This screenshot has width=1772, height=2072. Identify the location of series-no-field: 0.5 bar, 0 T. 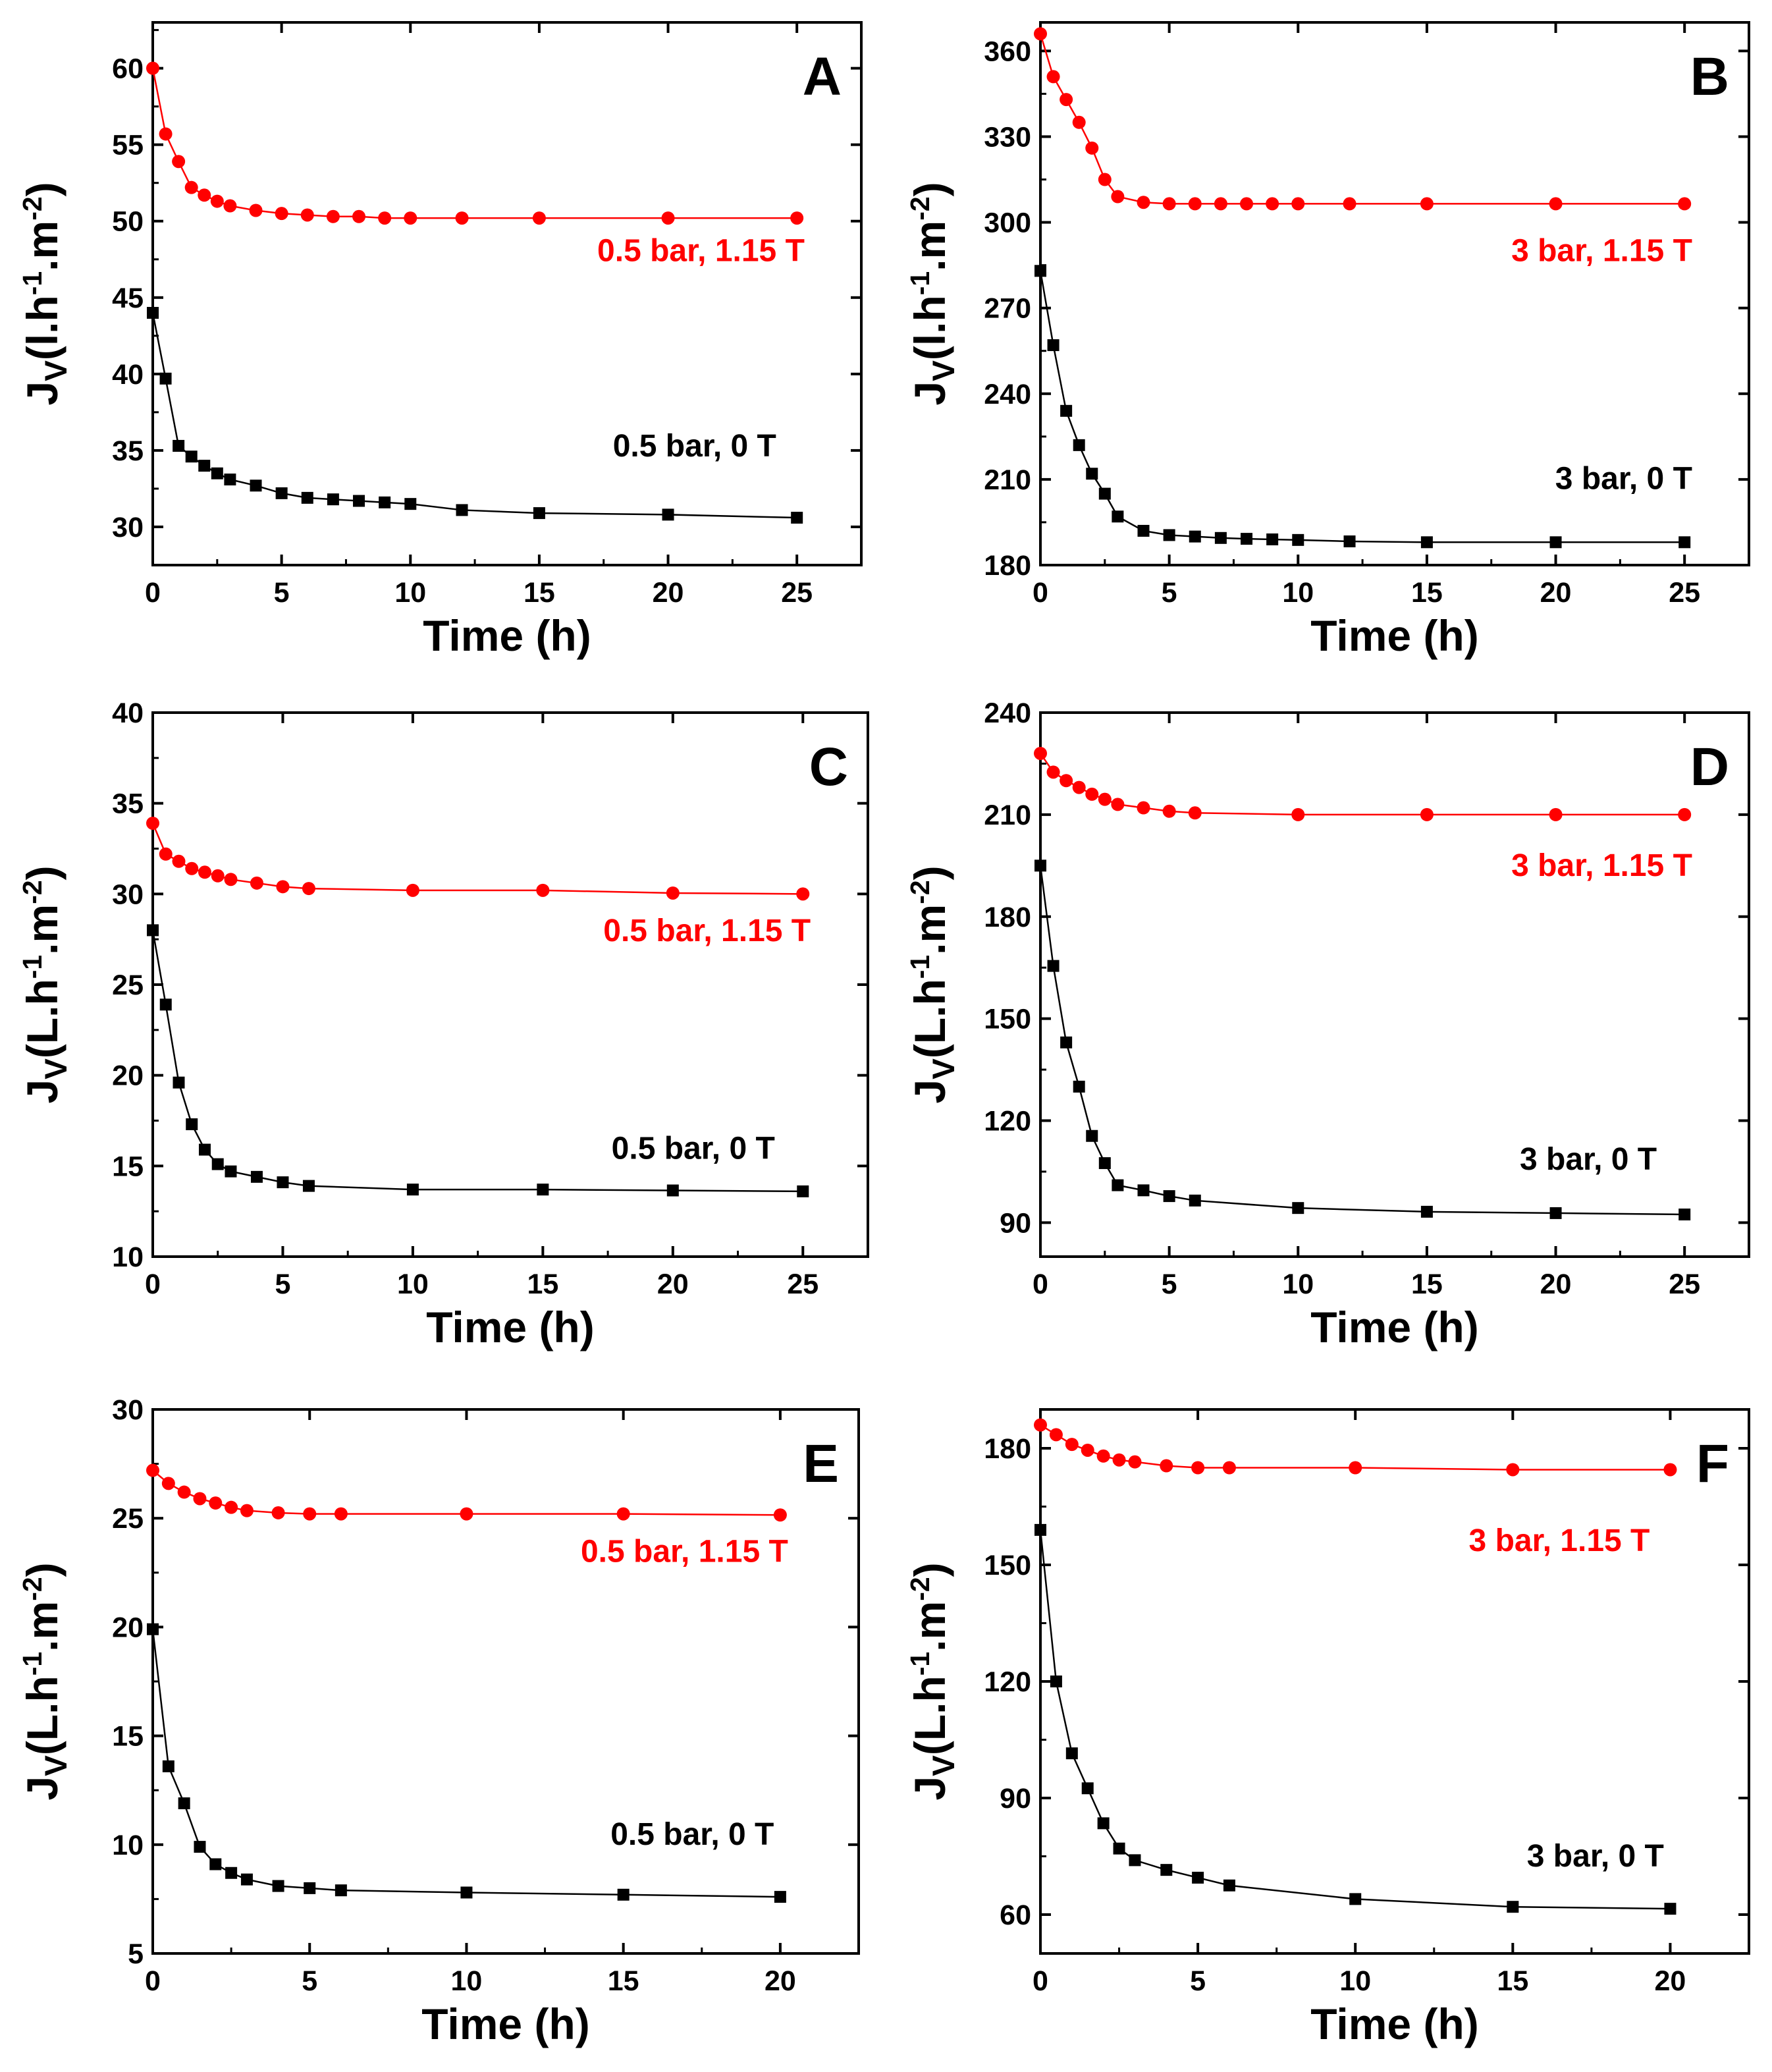
(467, 1763).